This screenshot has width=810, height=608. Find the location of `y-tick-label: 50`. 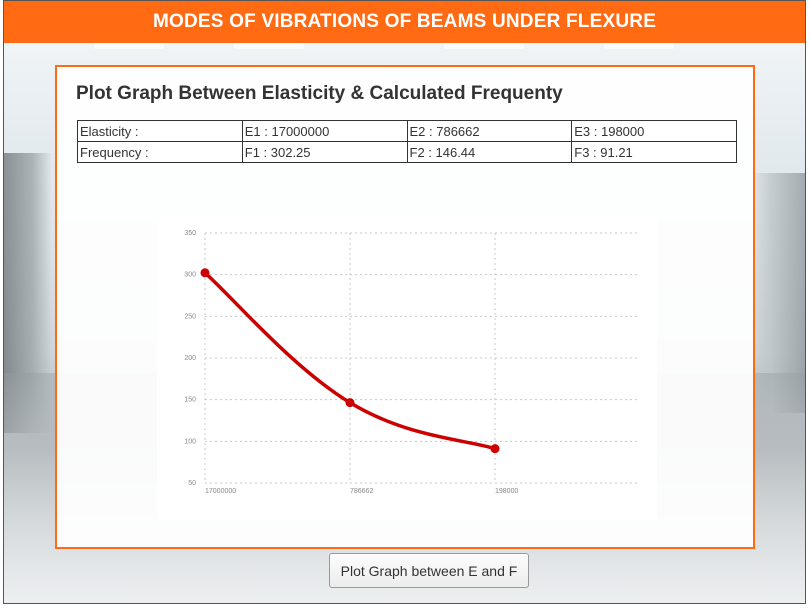

y-tick-label: 50 is located at coordinates (192, 483).